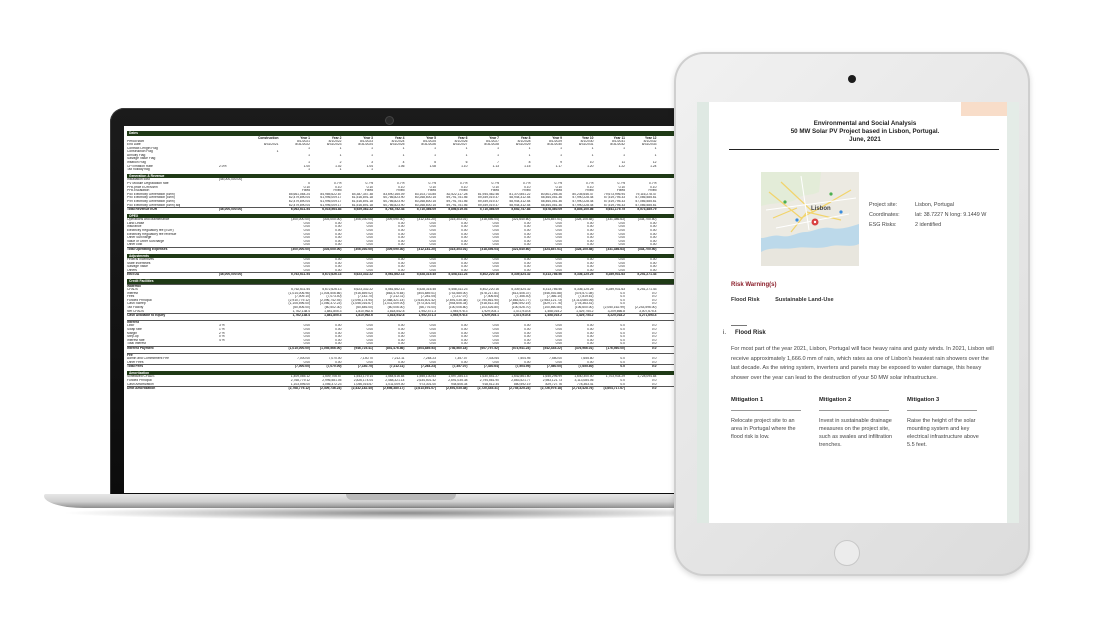 The image size is (1094, 624). What do you see at coordinates (616, 316) in the screenshot?
I see `table-cell: 4,225,018.2` at bounding box center [616, 316].